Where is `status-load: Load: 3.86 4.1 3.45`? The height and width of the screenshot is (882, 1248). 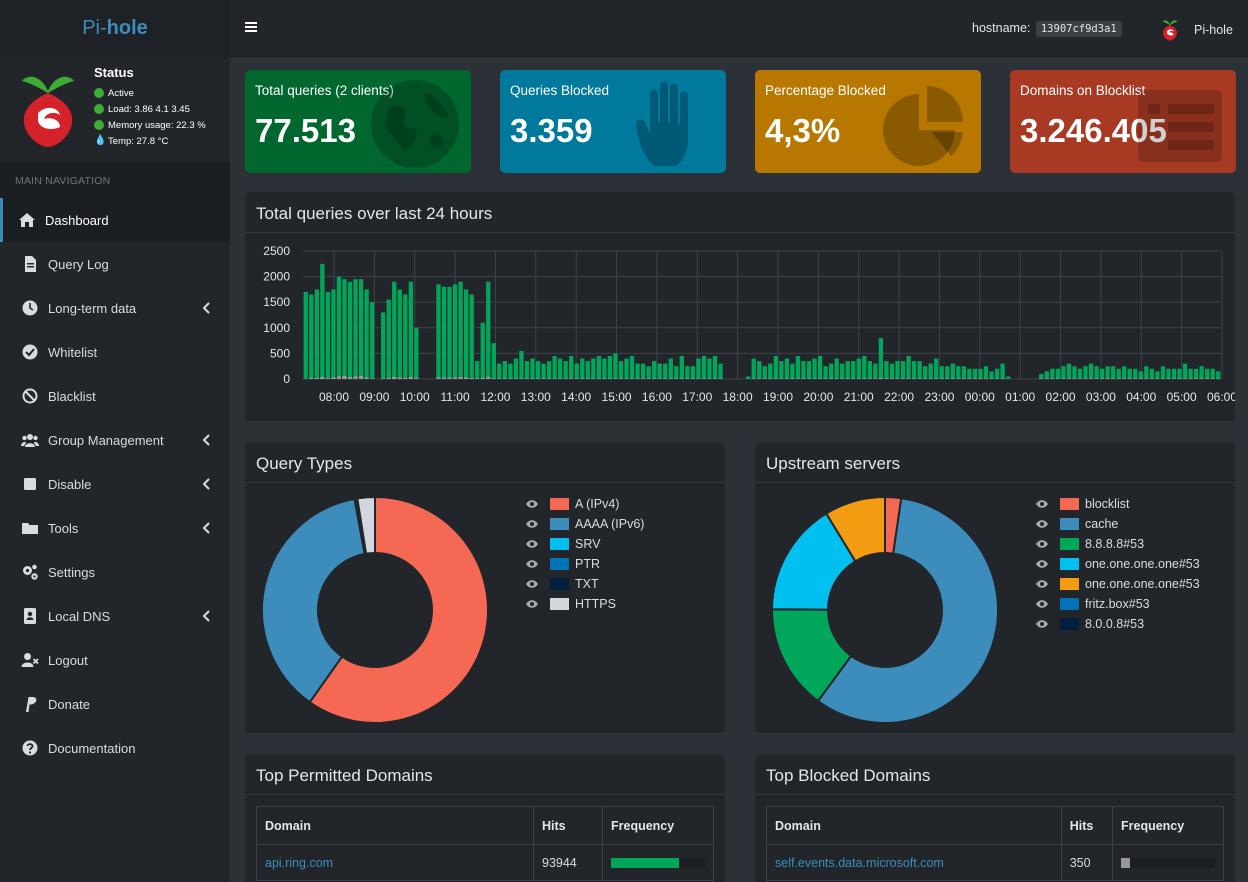 status-load: Load: 3.86 4.1 3.45 is located at coordinates (150, 109).